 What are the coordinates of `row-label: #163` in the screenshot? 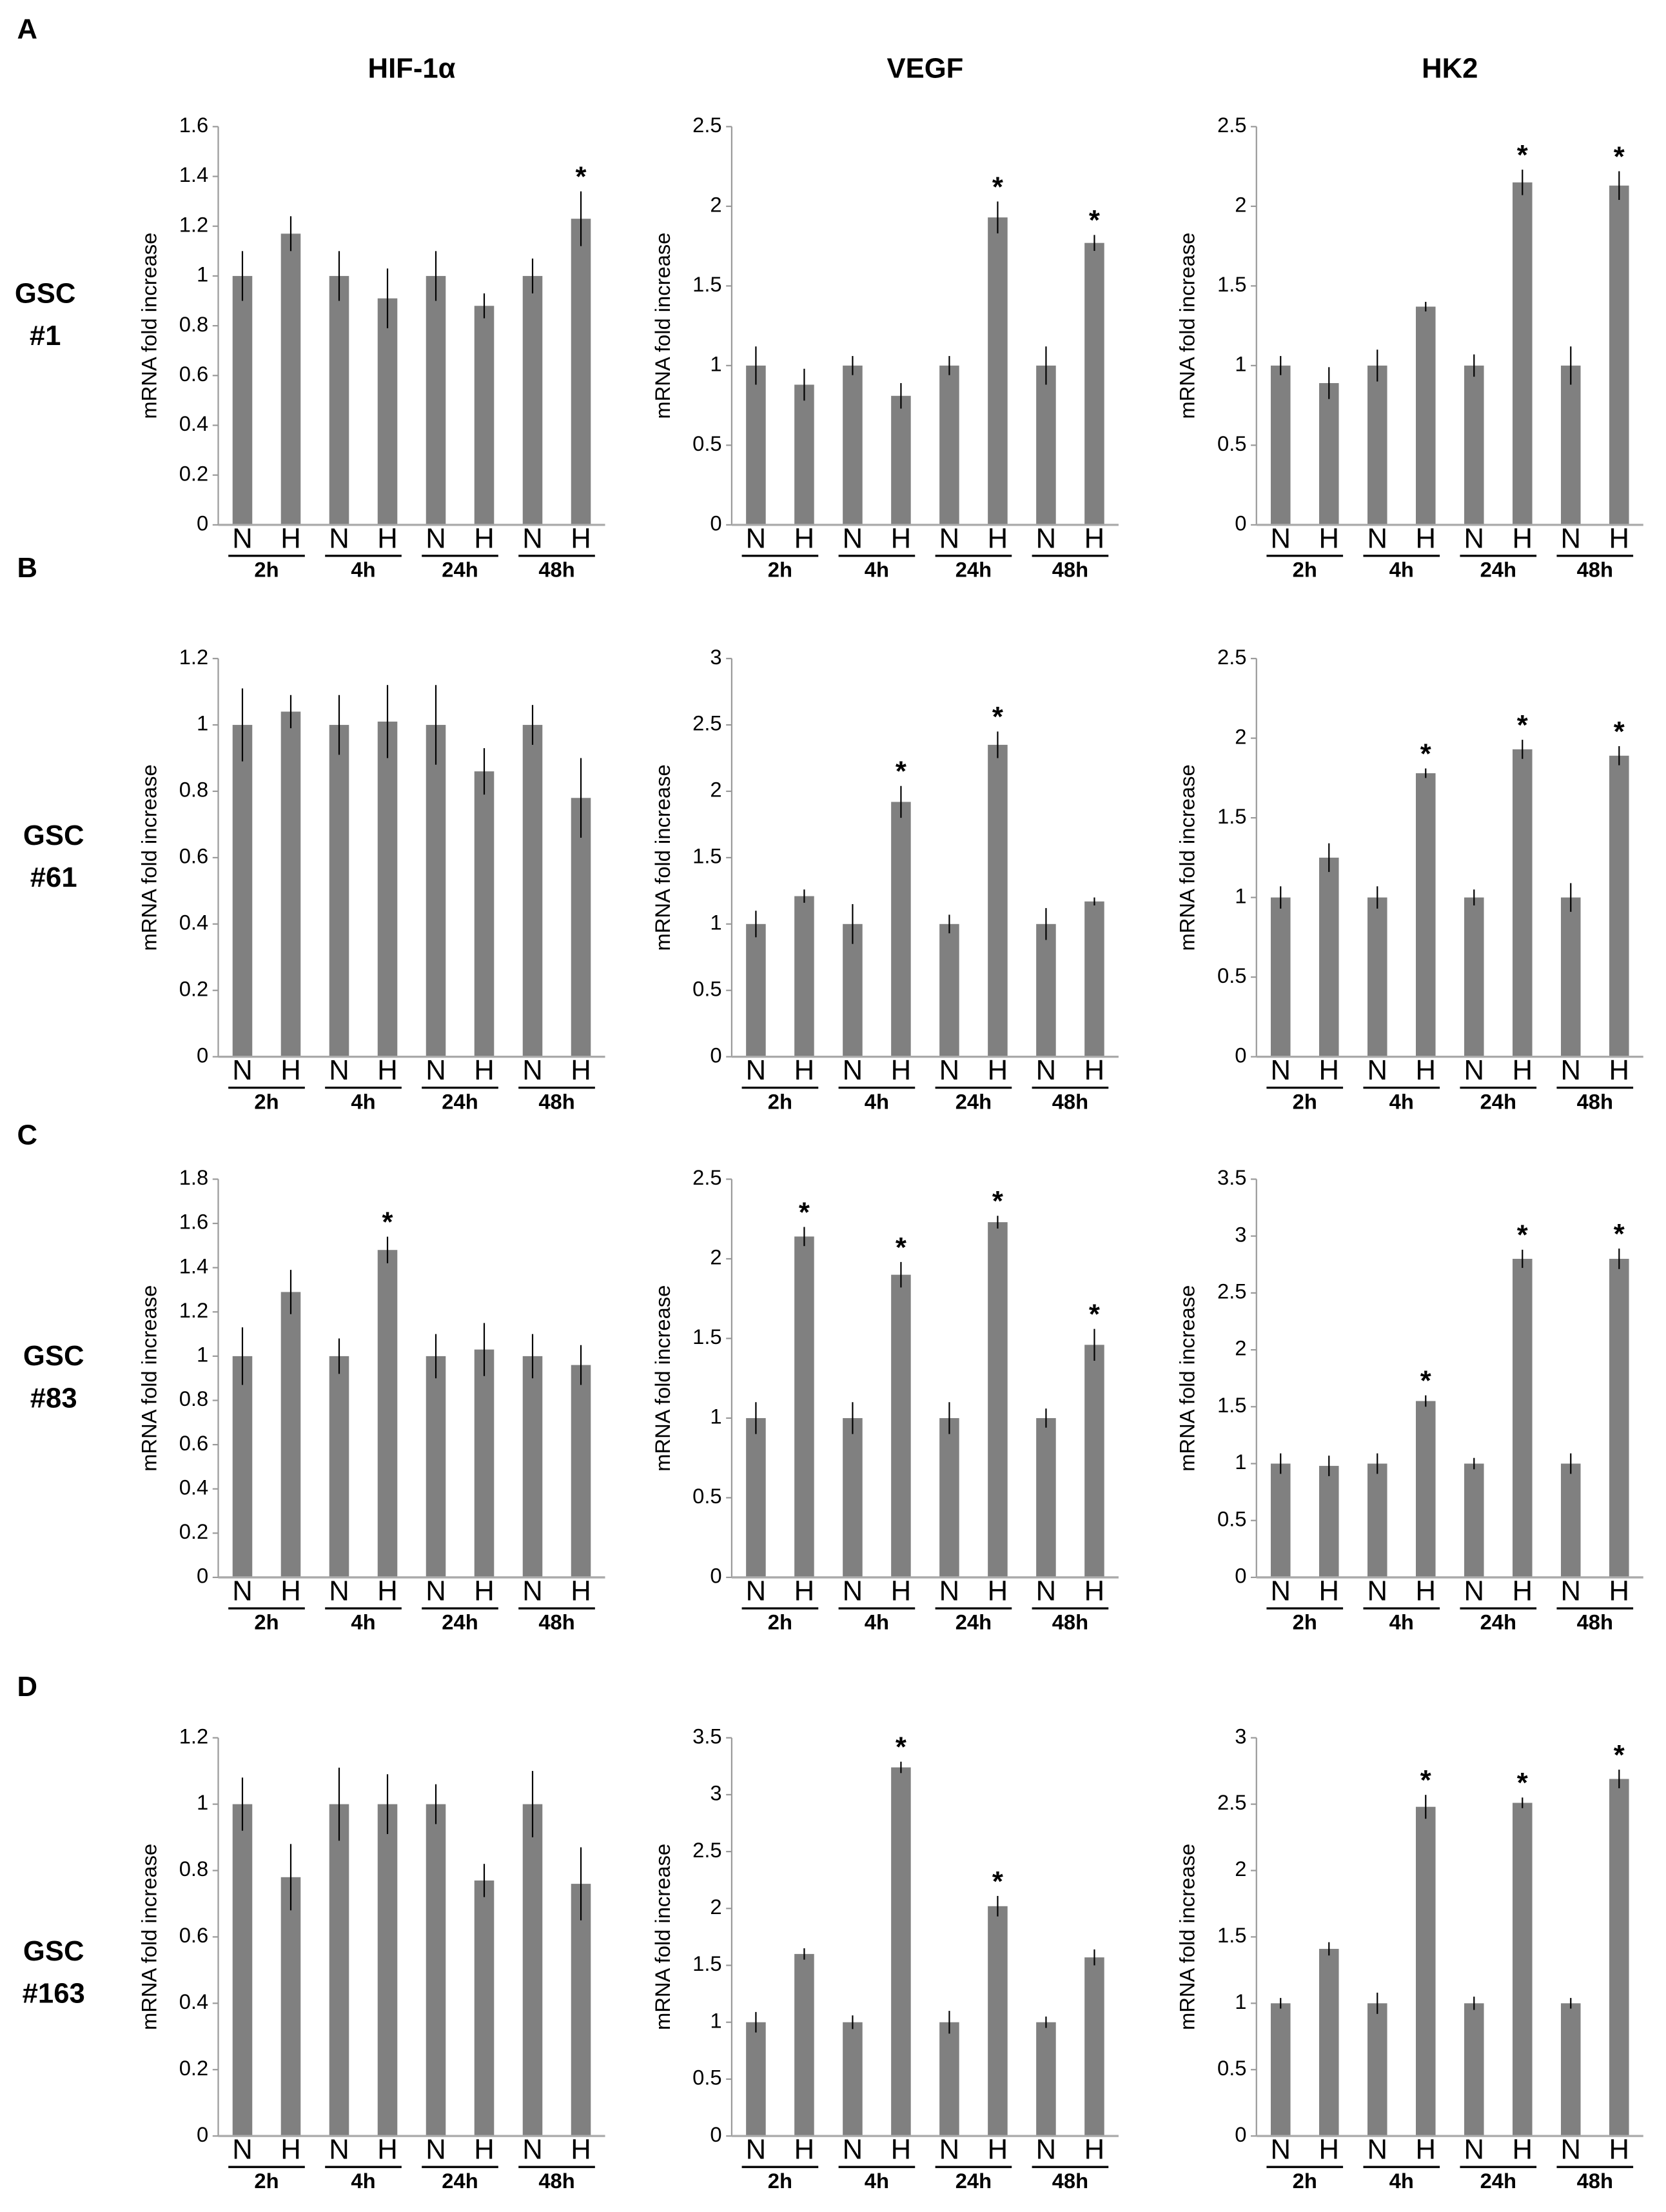 It's located at (54, 1994).